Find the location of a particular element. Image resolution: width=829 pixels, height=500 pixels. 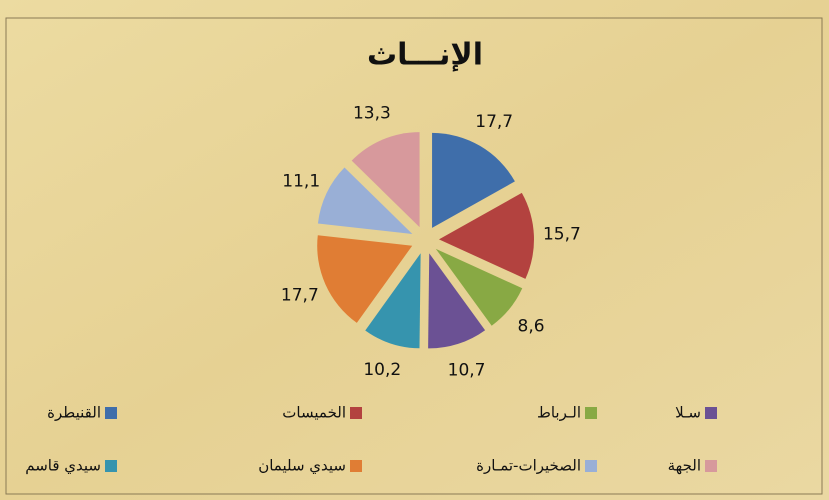

data-label: 10,7 is located at coordinates (467, 371).